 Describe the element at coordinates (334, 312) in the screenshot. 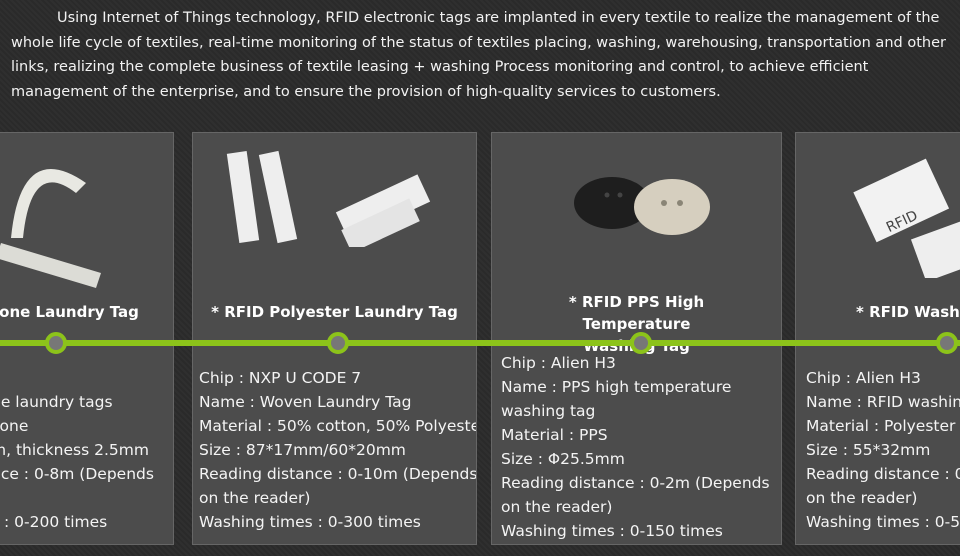

I see `card-title: * RFID Polyester Laundry Tag` at that location.